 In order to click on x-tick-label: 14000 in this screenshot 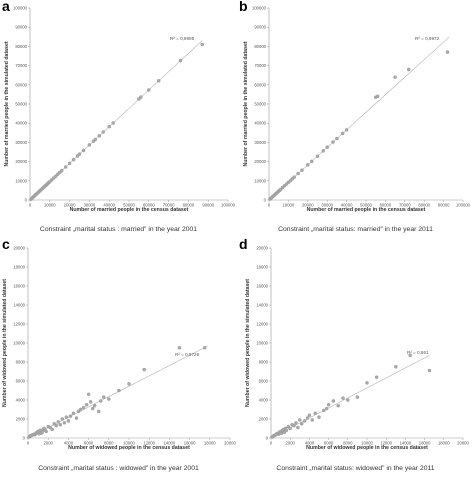, I will do `click(170, 443)`.